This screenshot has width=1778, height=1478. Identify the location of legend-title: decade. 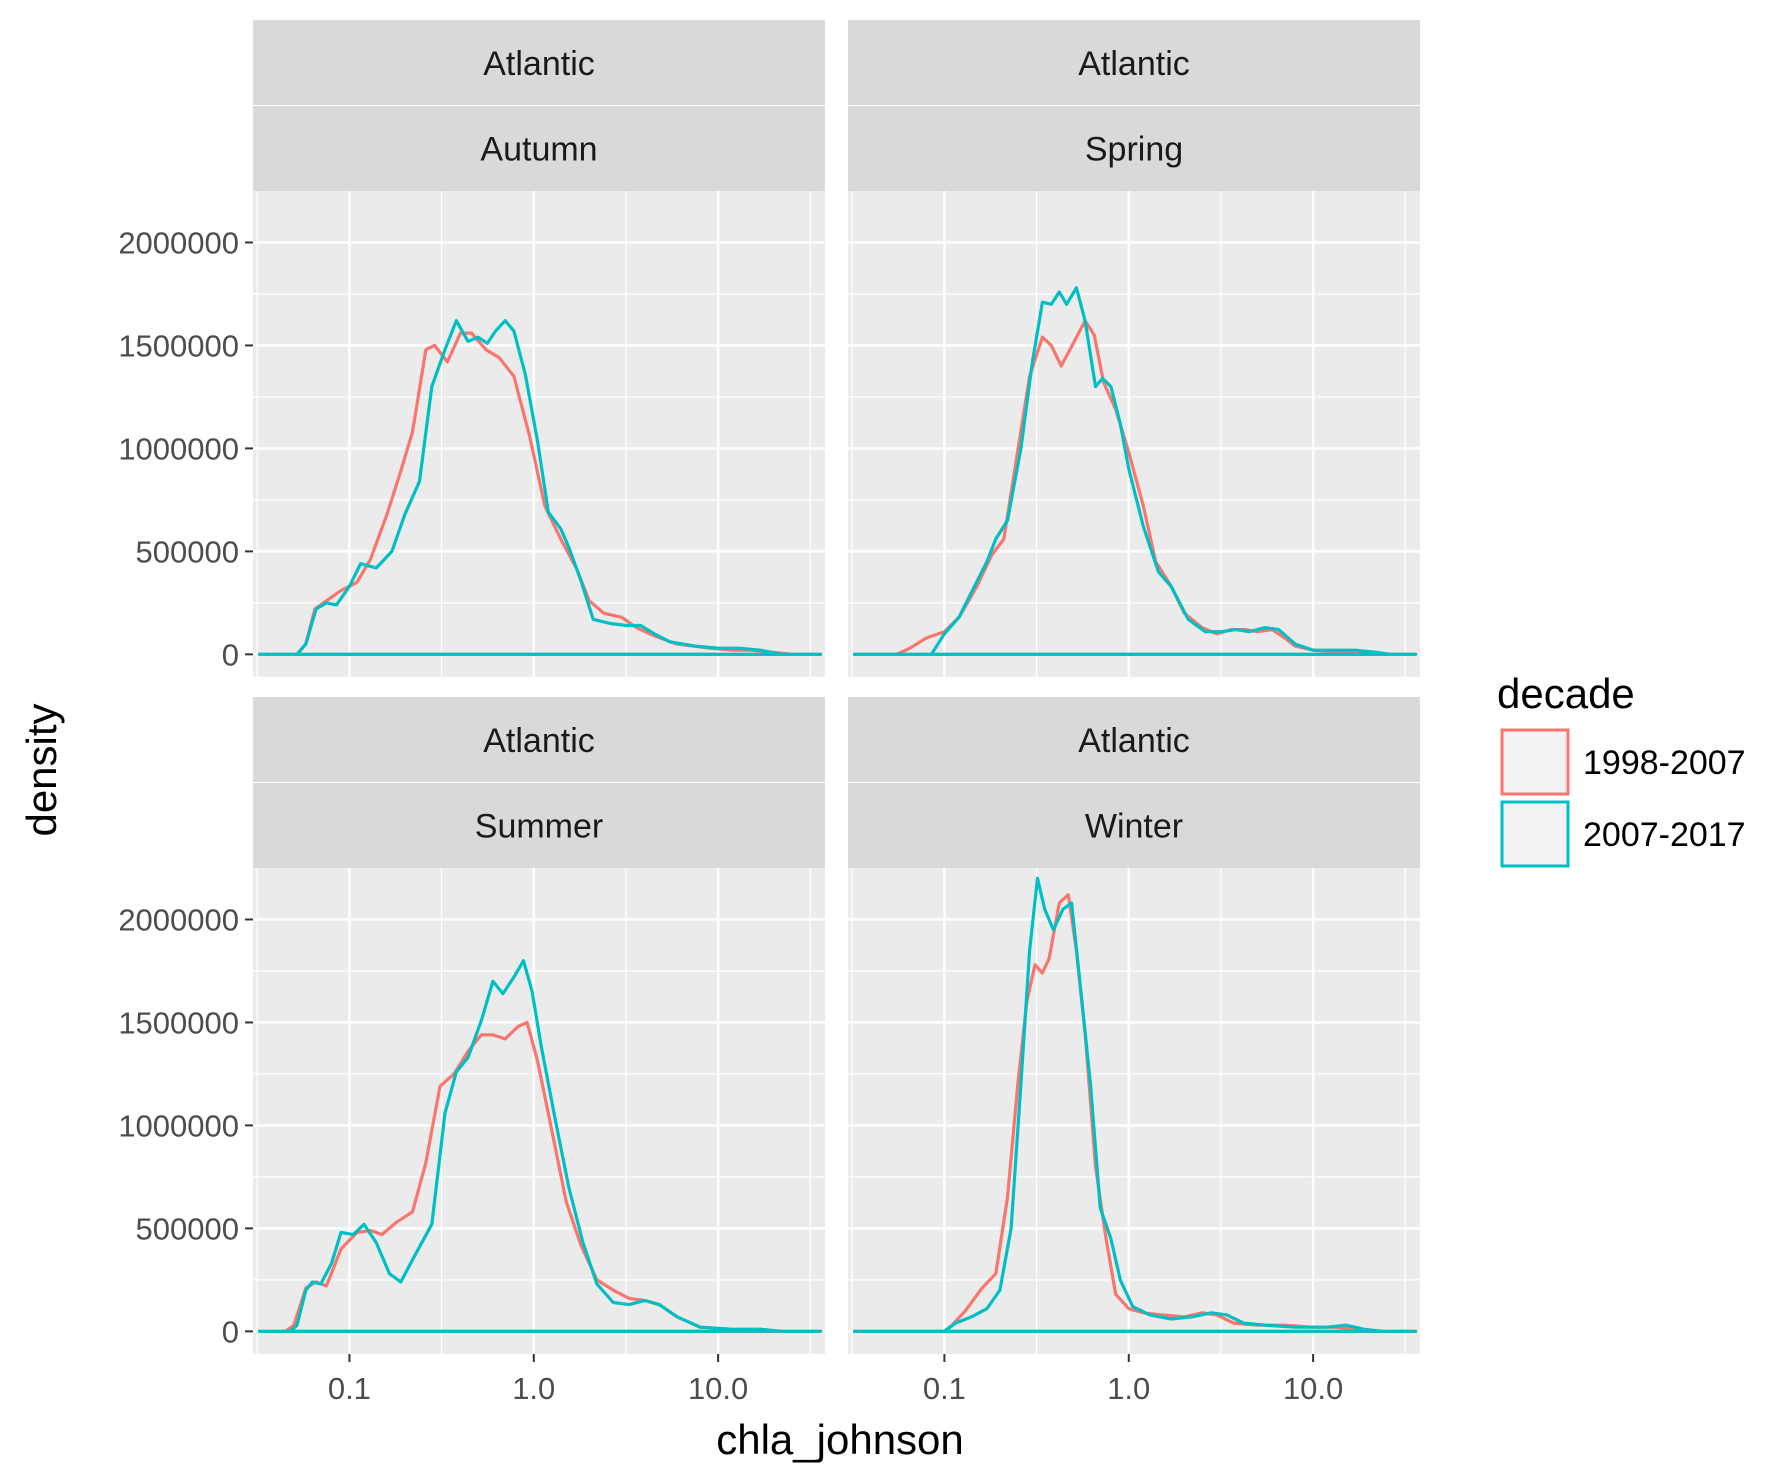
(1566, 693).